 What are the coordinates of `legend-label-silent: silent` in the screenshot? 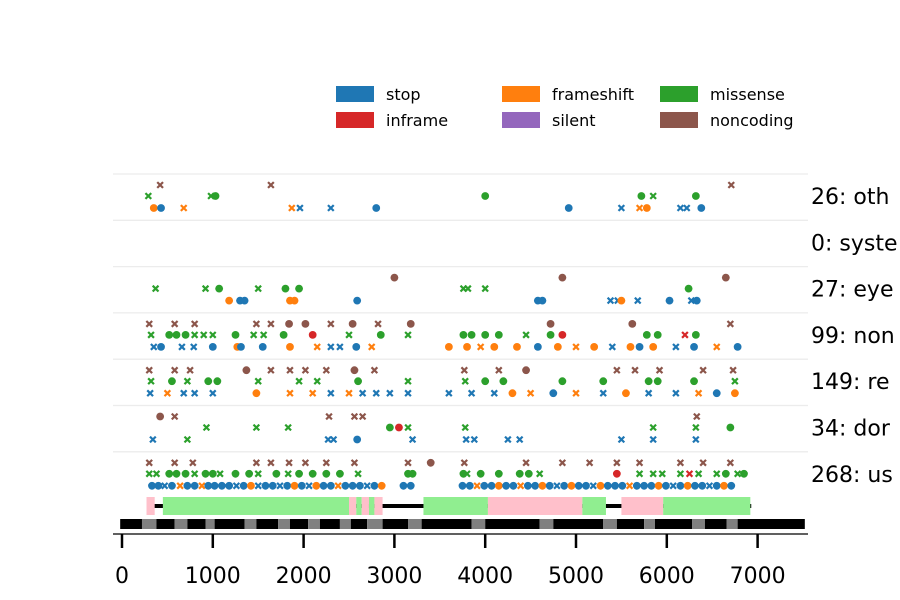 It's located at (573, 120).